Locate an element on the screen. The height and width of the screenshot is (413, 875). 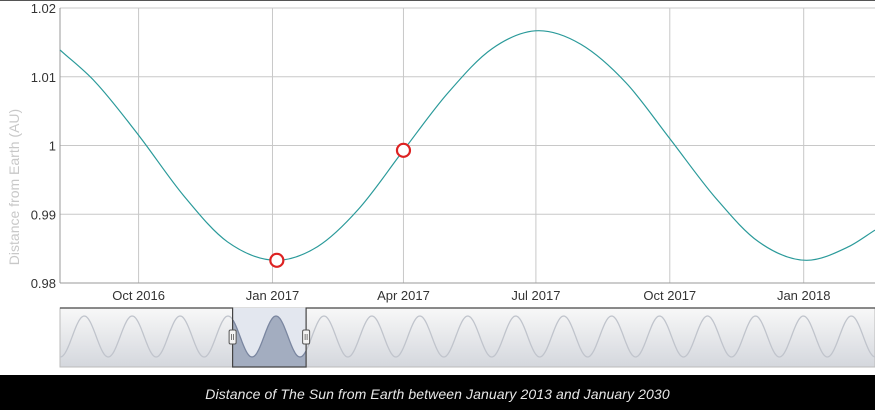
navigator-right-handle is located at coordinates (306, 337).